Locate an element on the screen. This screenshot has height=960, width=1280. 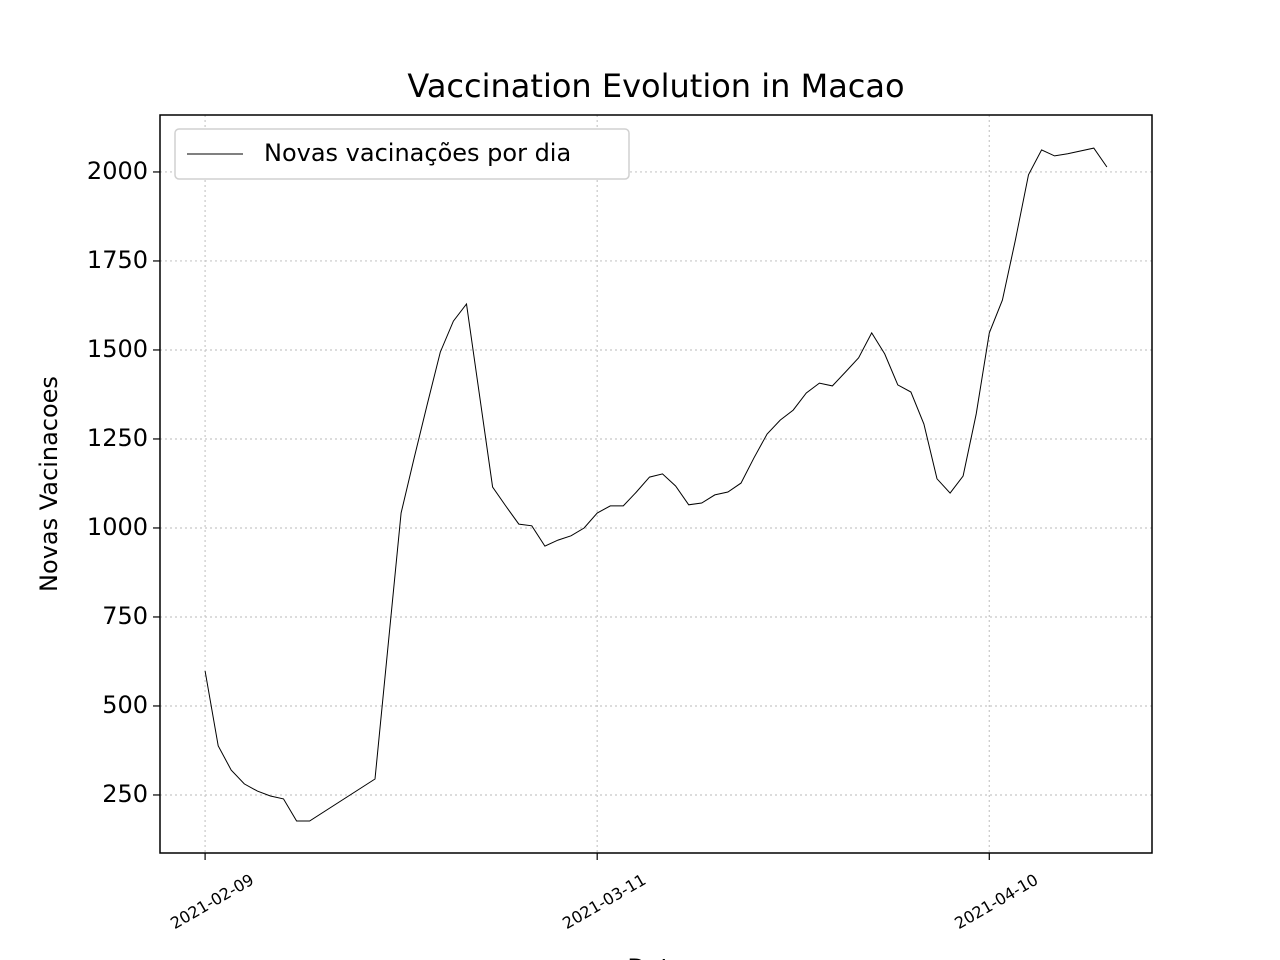
legend-frame is located at coordinates (402, 154).